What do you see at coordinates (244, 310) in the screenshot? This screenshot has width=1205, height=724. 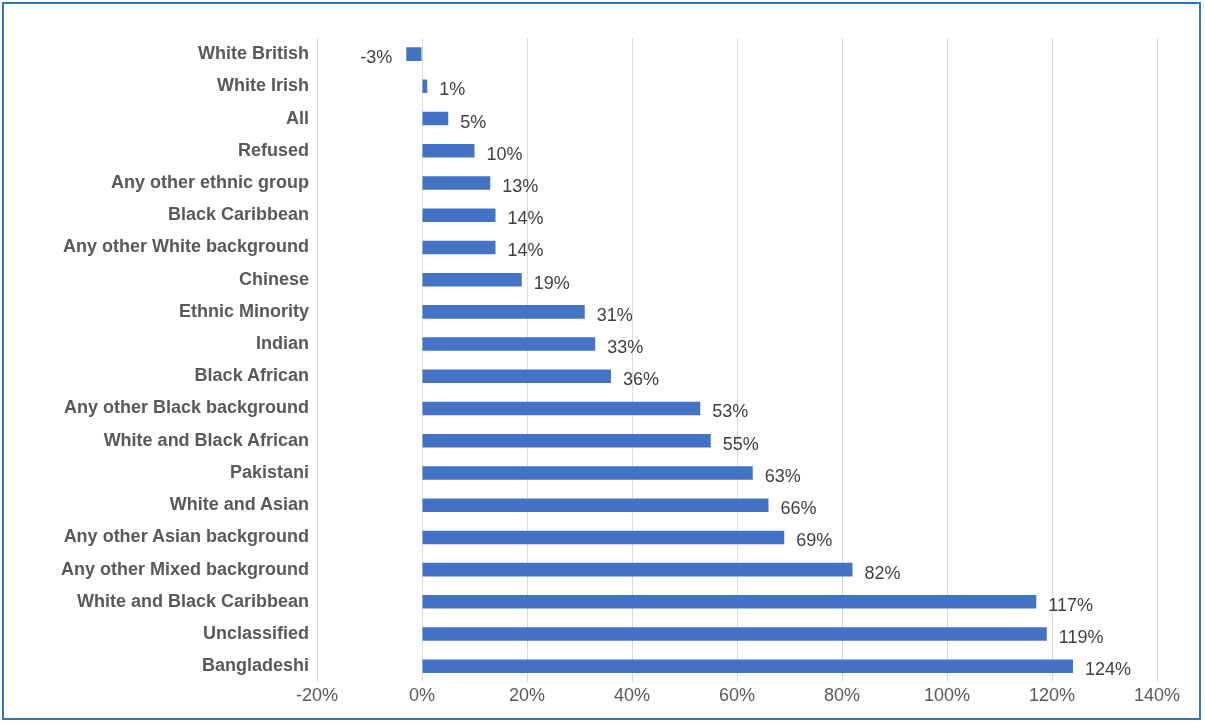 I see `y-tick-label: Ethnic Minority` at bounding box center [244, 310].